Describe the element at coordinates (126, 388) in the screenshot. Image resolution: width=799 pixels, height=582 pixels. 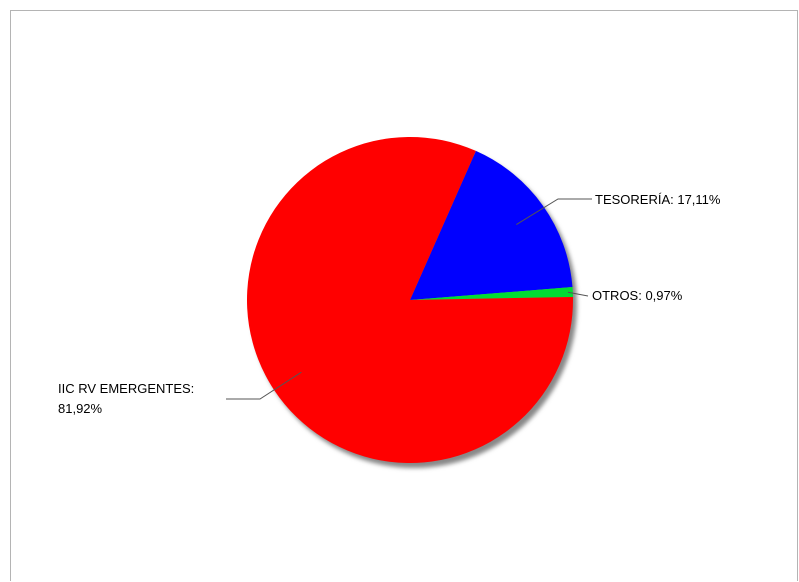
I see `slice-label-iic-rv-emergentes-line1: IIC RV EMERGENTES:` at that location.